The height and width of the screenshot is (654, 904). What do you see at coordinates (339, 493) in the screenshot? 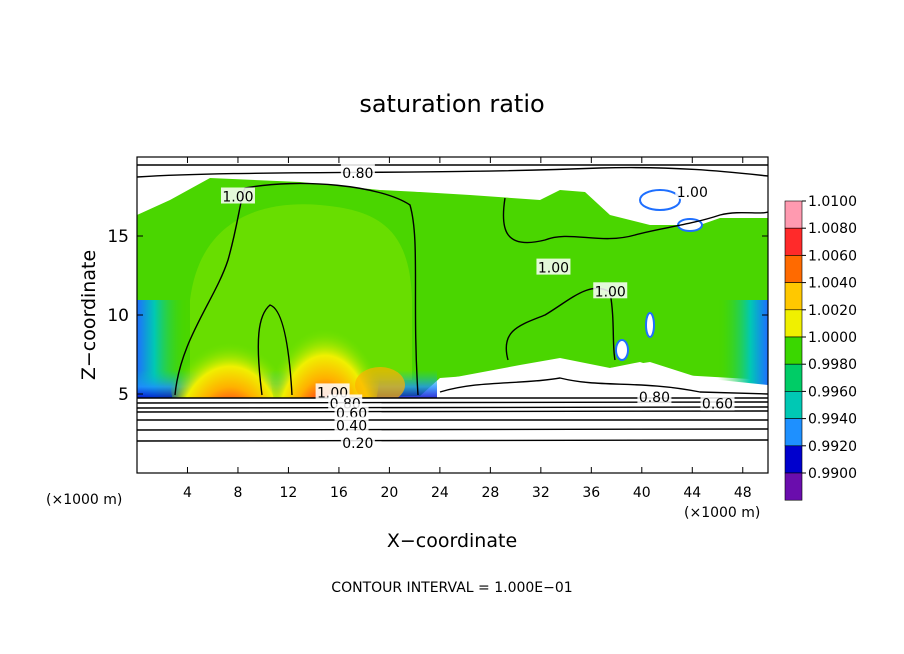
I see `x-tick-label: 16` at bounding box center [339, 493].